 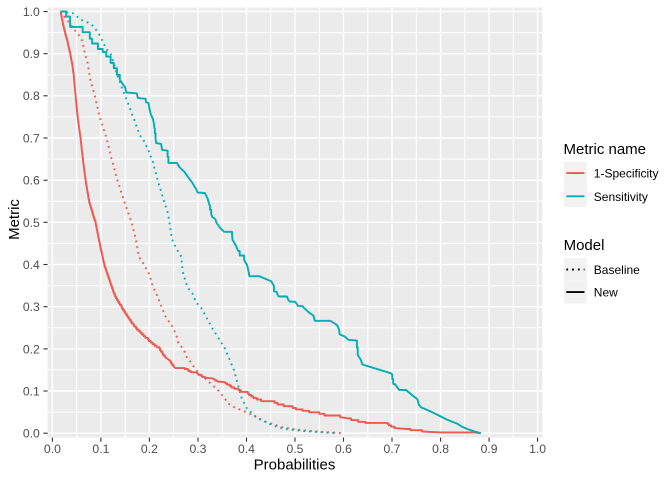 I want to click on svg-text: Probabilities, so click(x=295, y=464).